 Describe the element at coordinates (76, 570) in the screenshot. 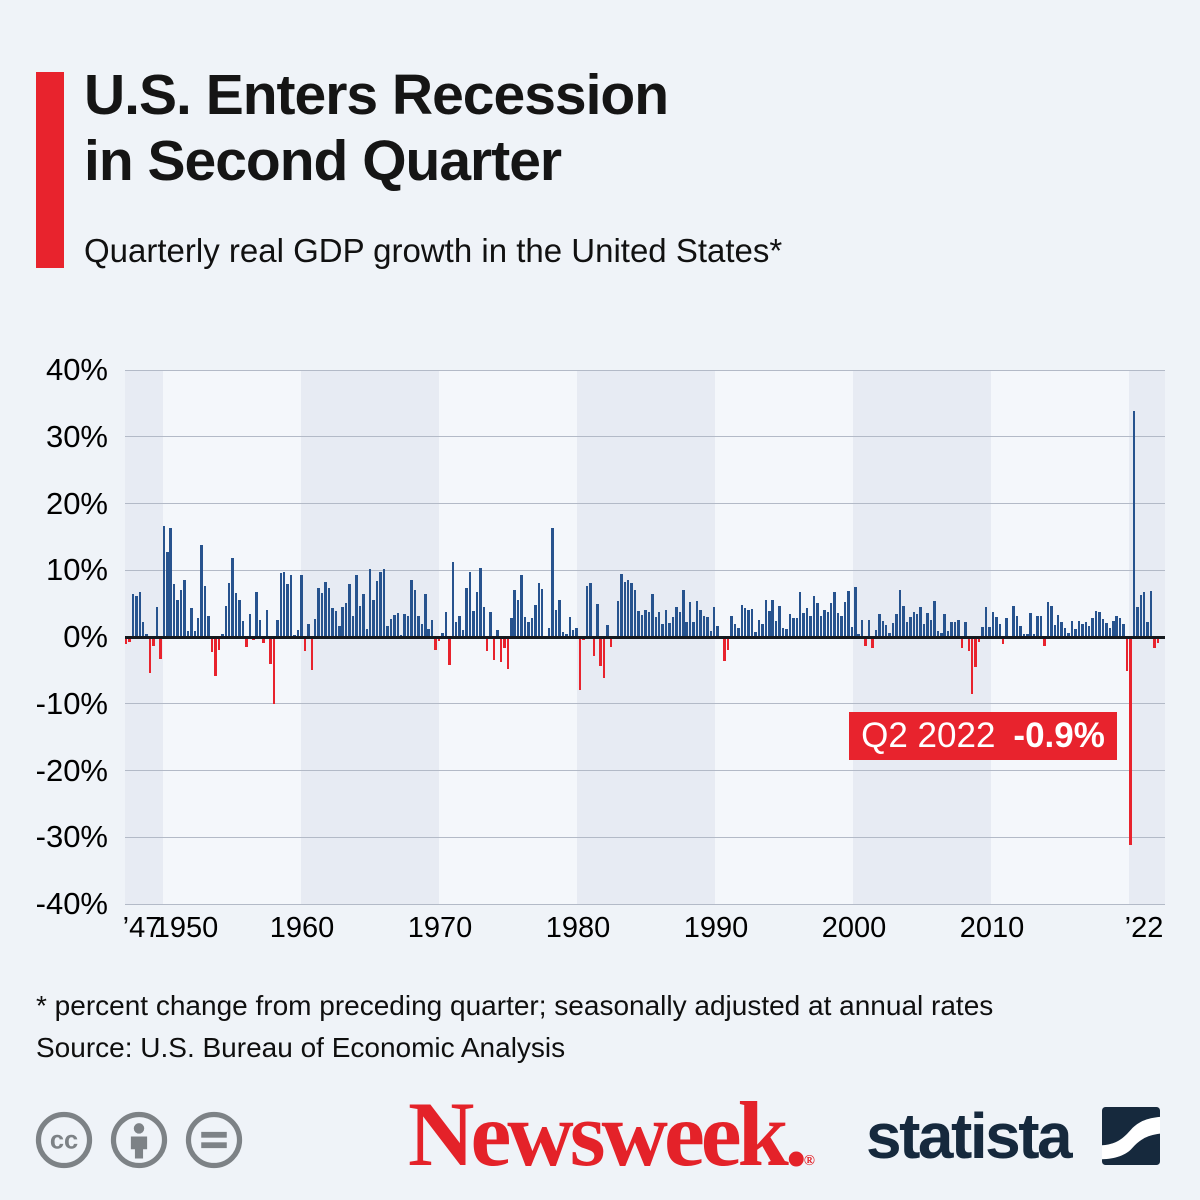

I see `y-tick-label: 10%` at that location.